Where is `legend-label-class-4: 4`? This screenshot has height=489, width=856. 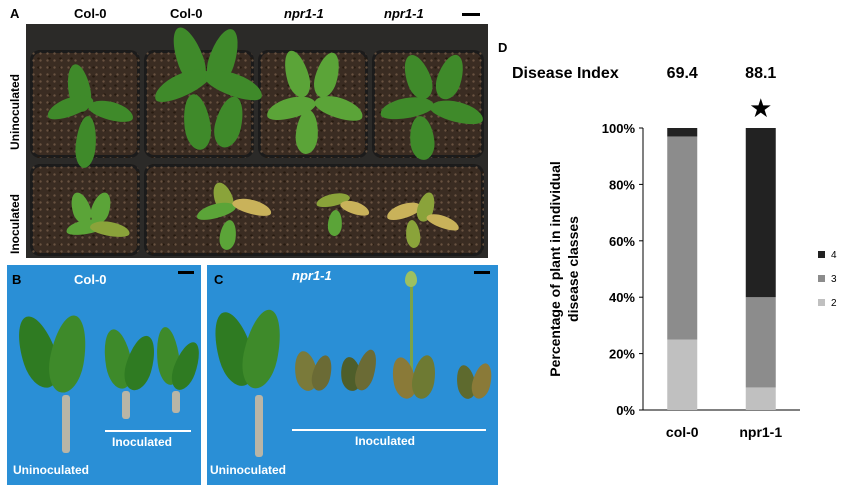 legend-label-class-4: 4 is located at coordinates (834, 255).